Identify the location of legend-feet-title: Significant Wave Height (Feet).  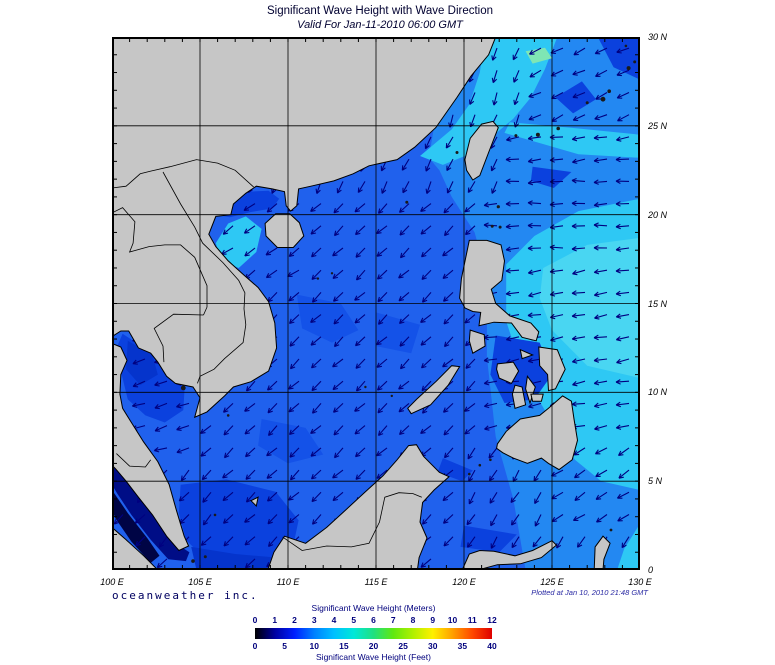
(373, 657).